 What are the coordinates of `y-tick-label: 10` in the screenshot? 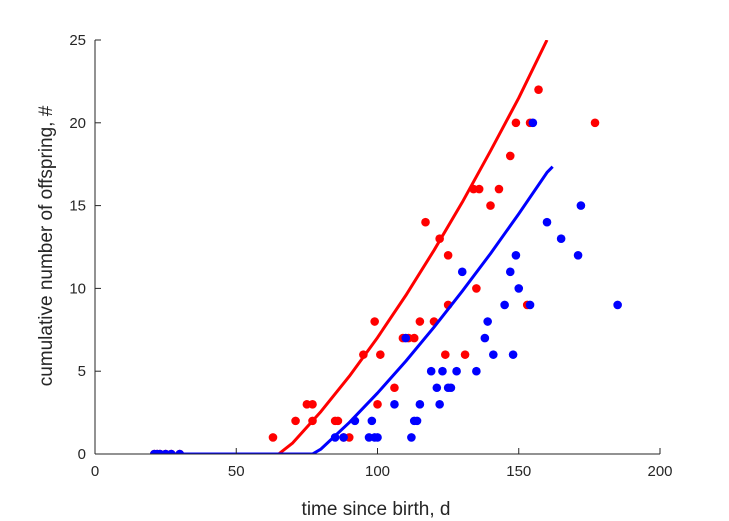 It's located at (77, 288).